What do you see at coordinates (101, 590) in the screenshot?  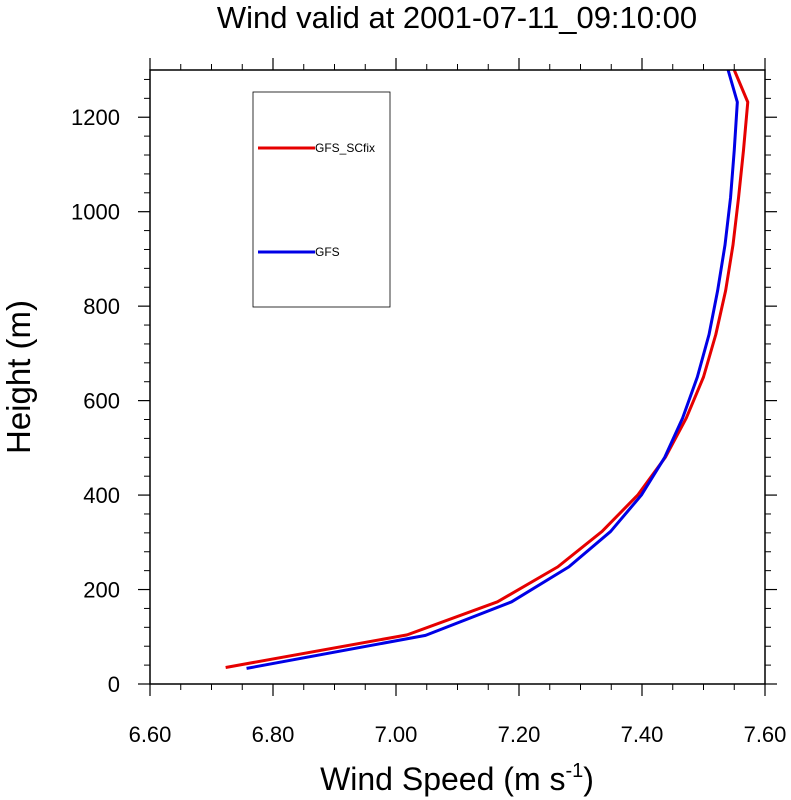 I see `y-tick-label: 200` at bounding box center [101, 590].